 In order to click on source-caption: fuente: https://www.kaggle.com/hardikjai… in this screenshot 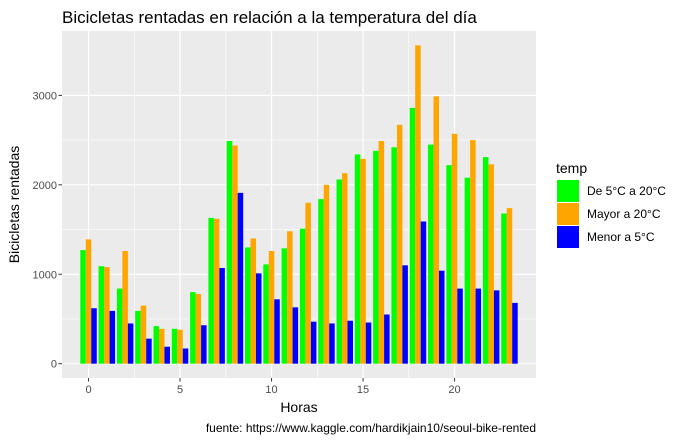, I will do `click(371, 428)`.